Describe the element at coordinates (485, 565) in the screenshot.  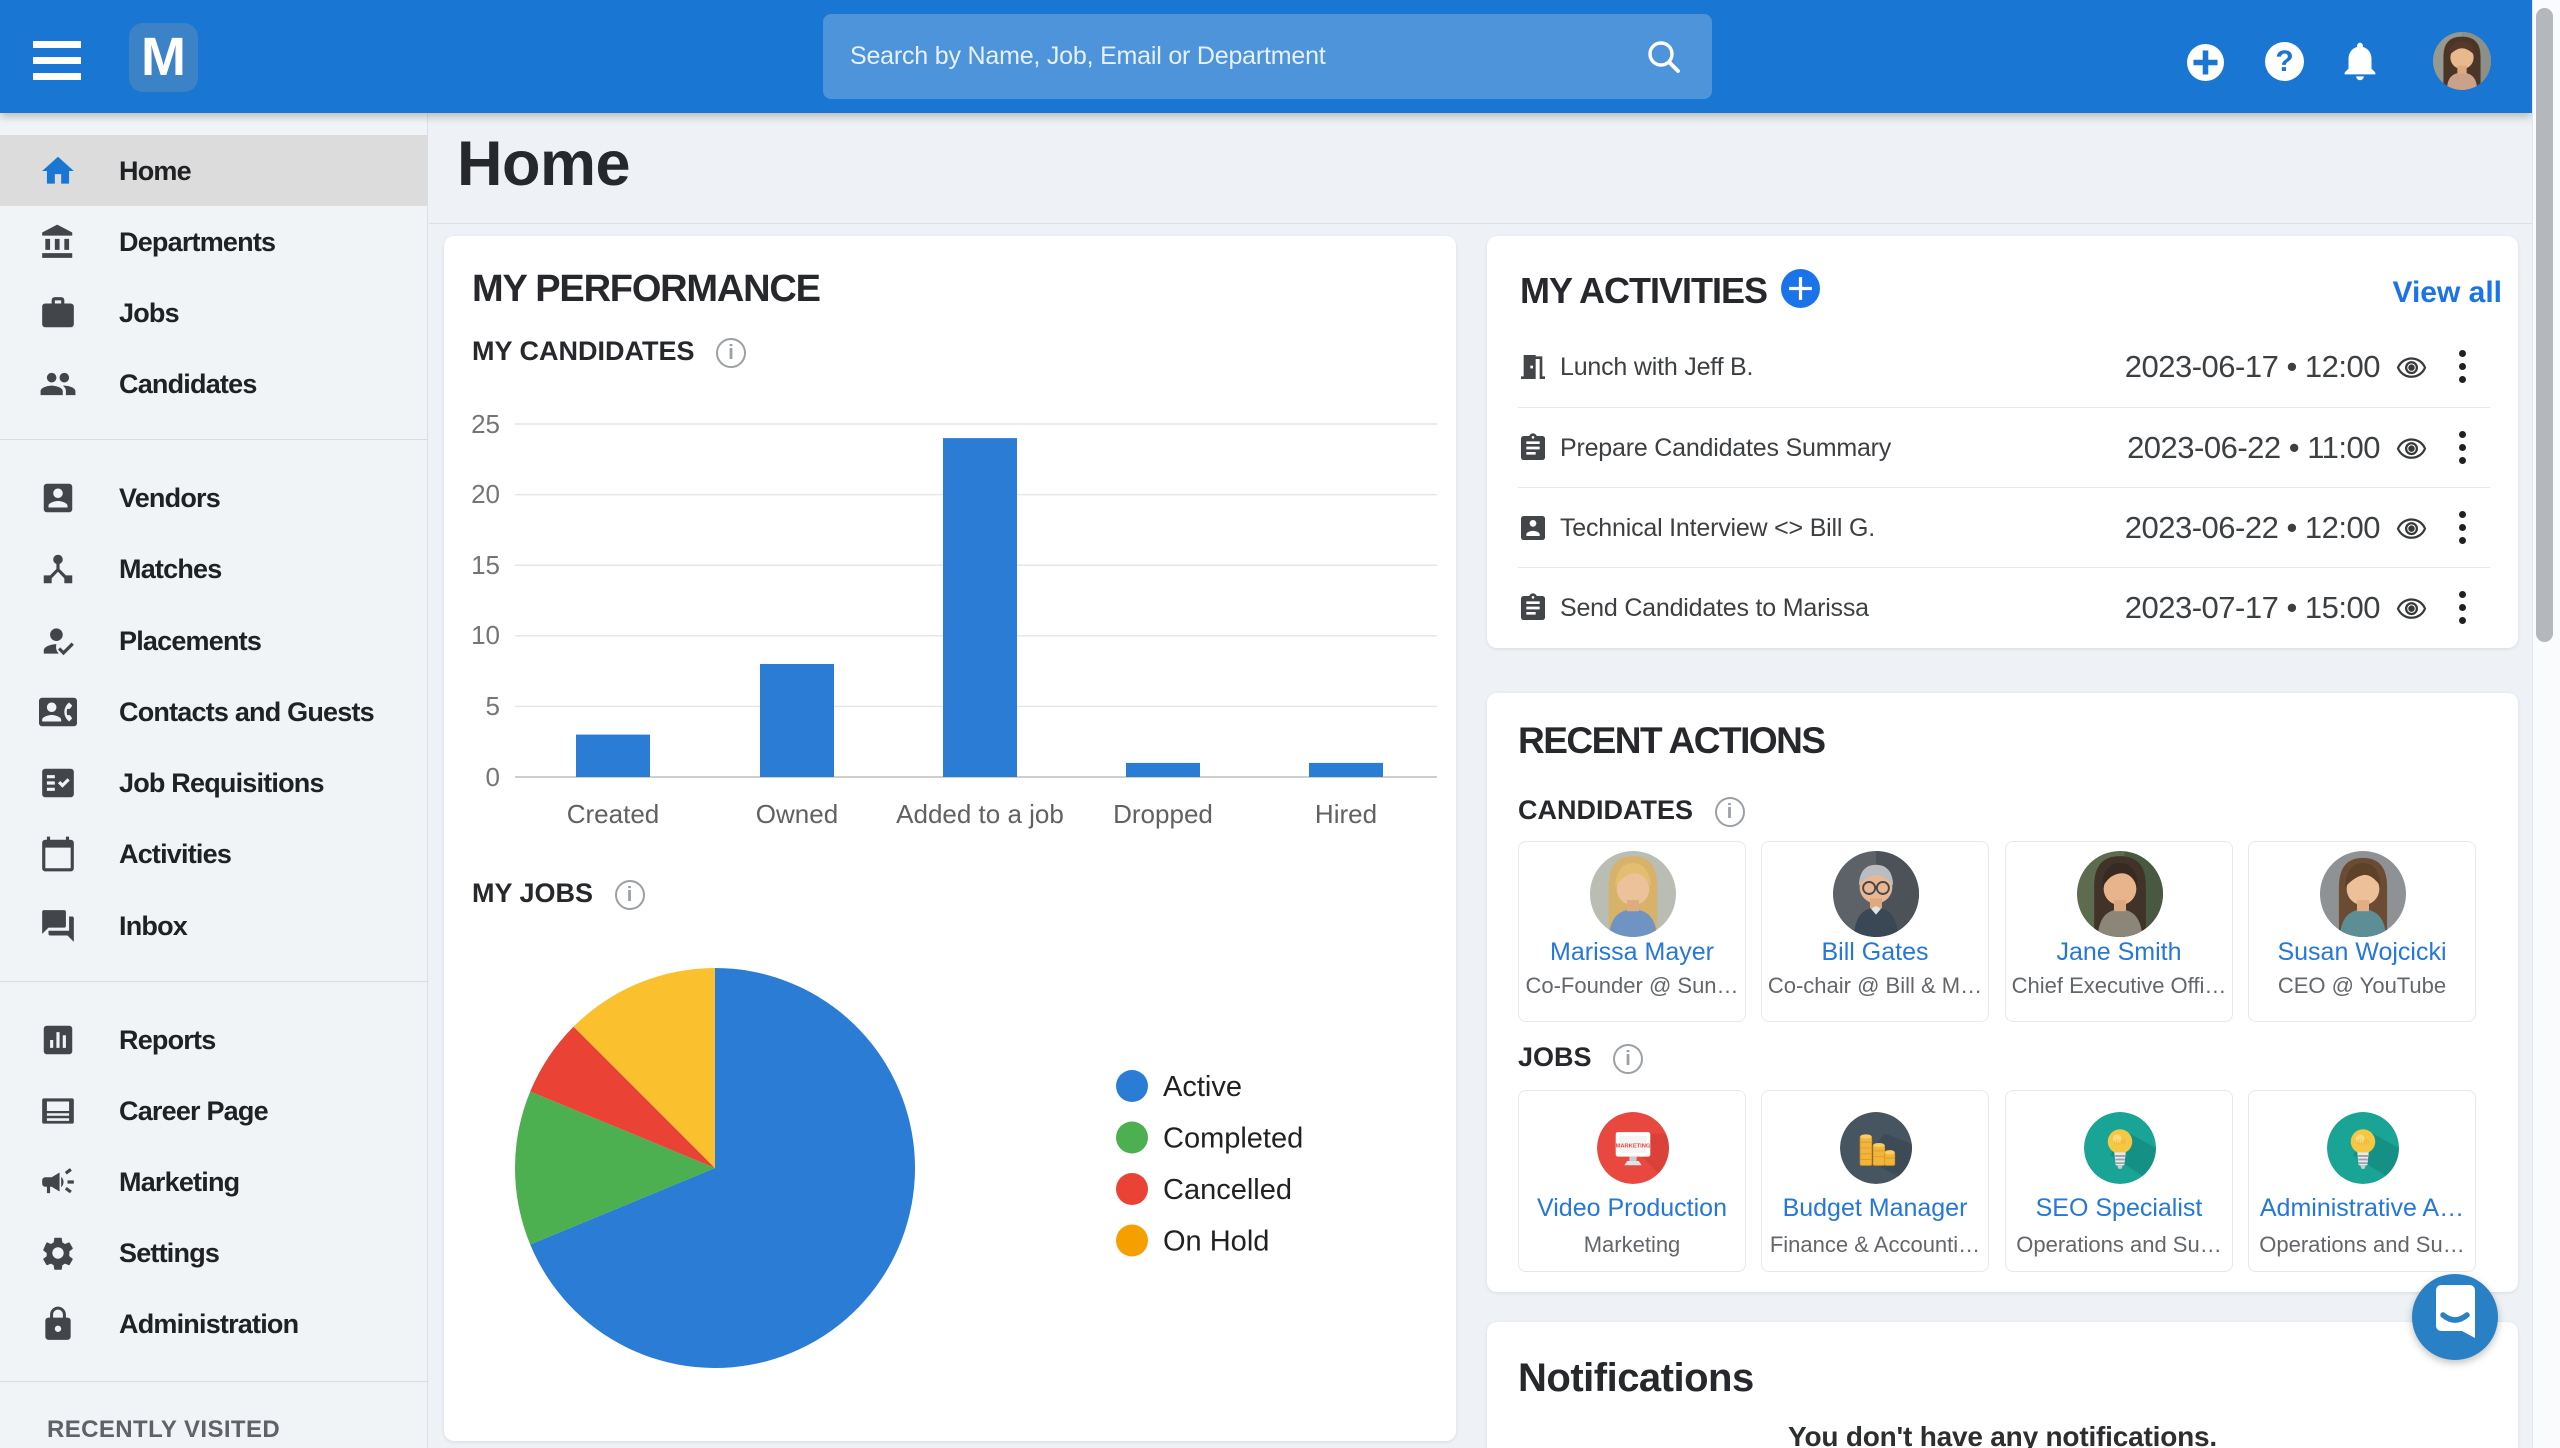
I see `svg-text: 15` at that location.